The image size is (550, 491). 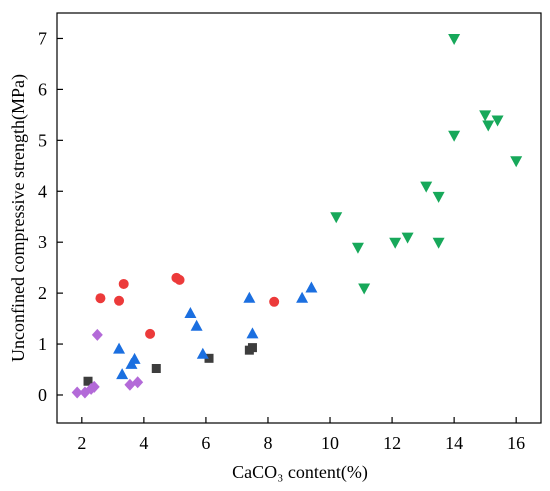 What do you see at coordinates (42, 140) in the screenshot?
I see `y-tick-label: 5` at bounding box center [42, 140].